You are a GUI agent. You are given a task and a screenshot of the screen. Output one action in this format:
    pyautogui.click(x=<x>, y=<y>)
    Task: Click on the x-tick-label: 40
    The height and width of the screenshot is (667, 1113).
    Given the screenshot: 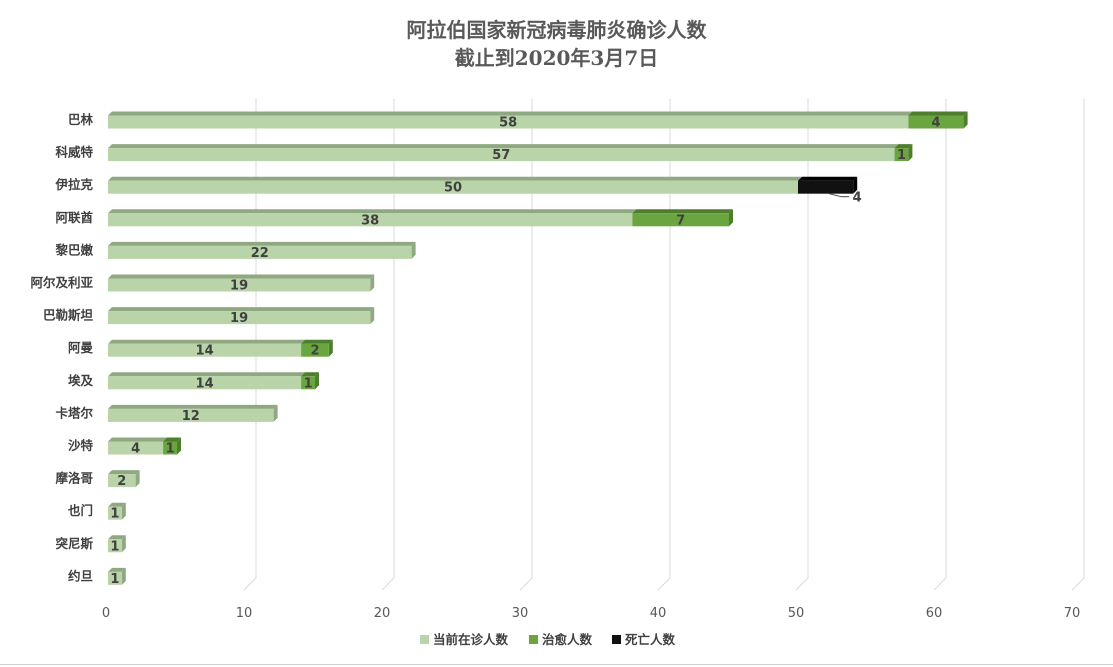 What is the action you would take?
    pyautogui.click(x=658, y=613)
    